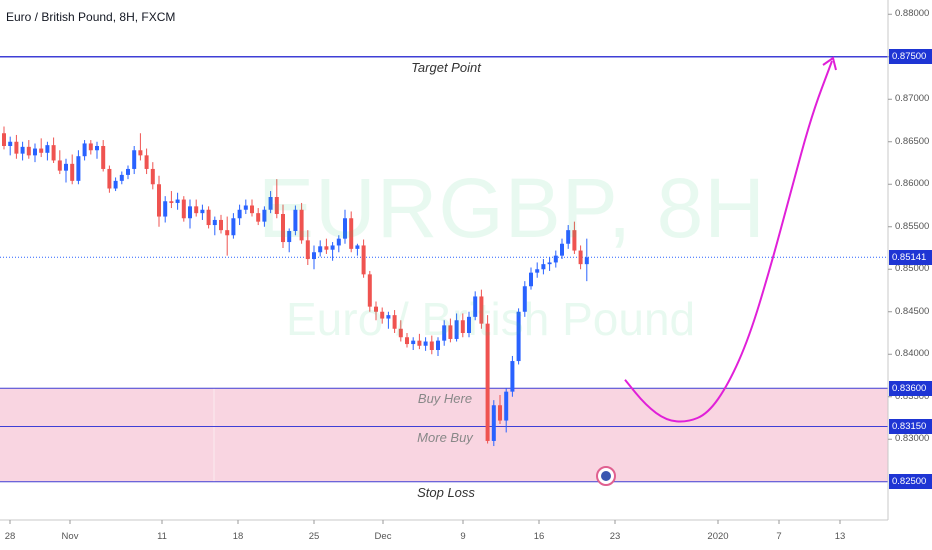 The width and height of the screenshot is (932, 550). I want to click on y-tick-label: 0.83500, so click(912, 396).